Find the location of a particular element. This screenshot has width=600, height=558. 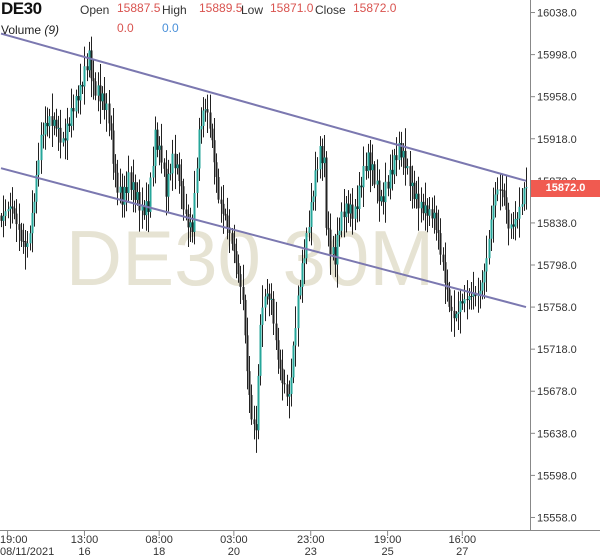

volume-indicator-label: Volume (9) is located at coordinates (30, 30).